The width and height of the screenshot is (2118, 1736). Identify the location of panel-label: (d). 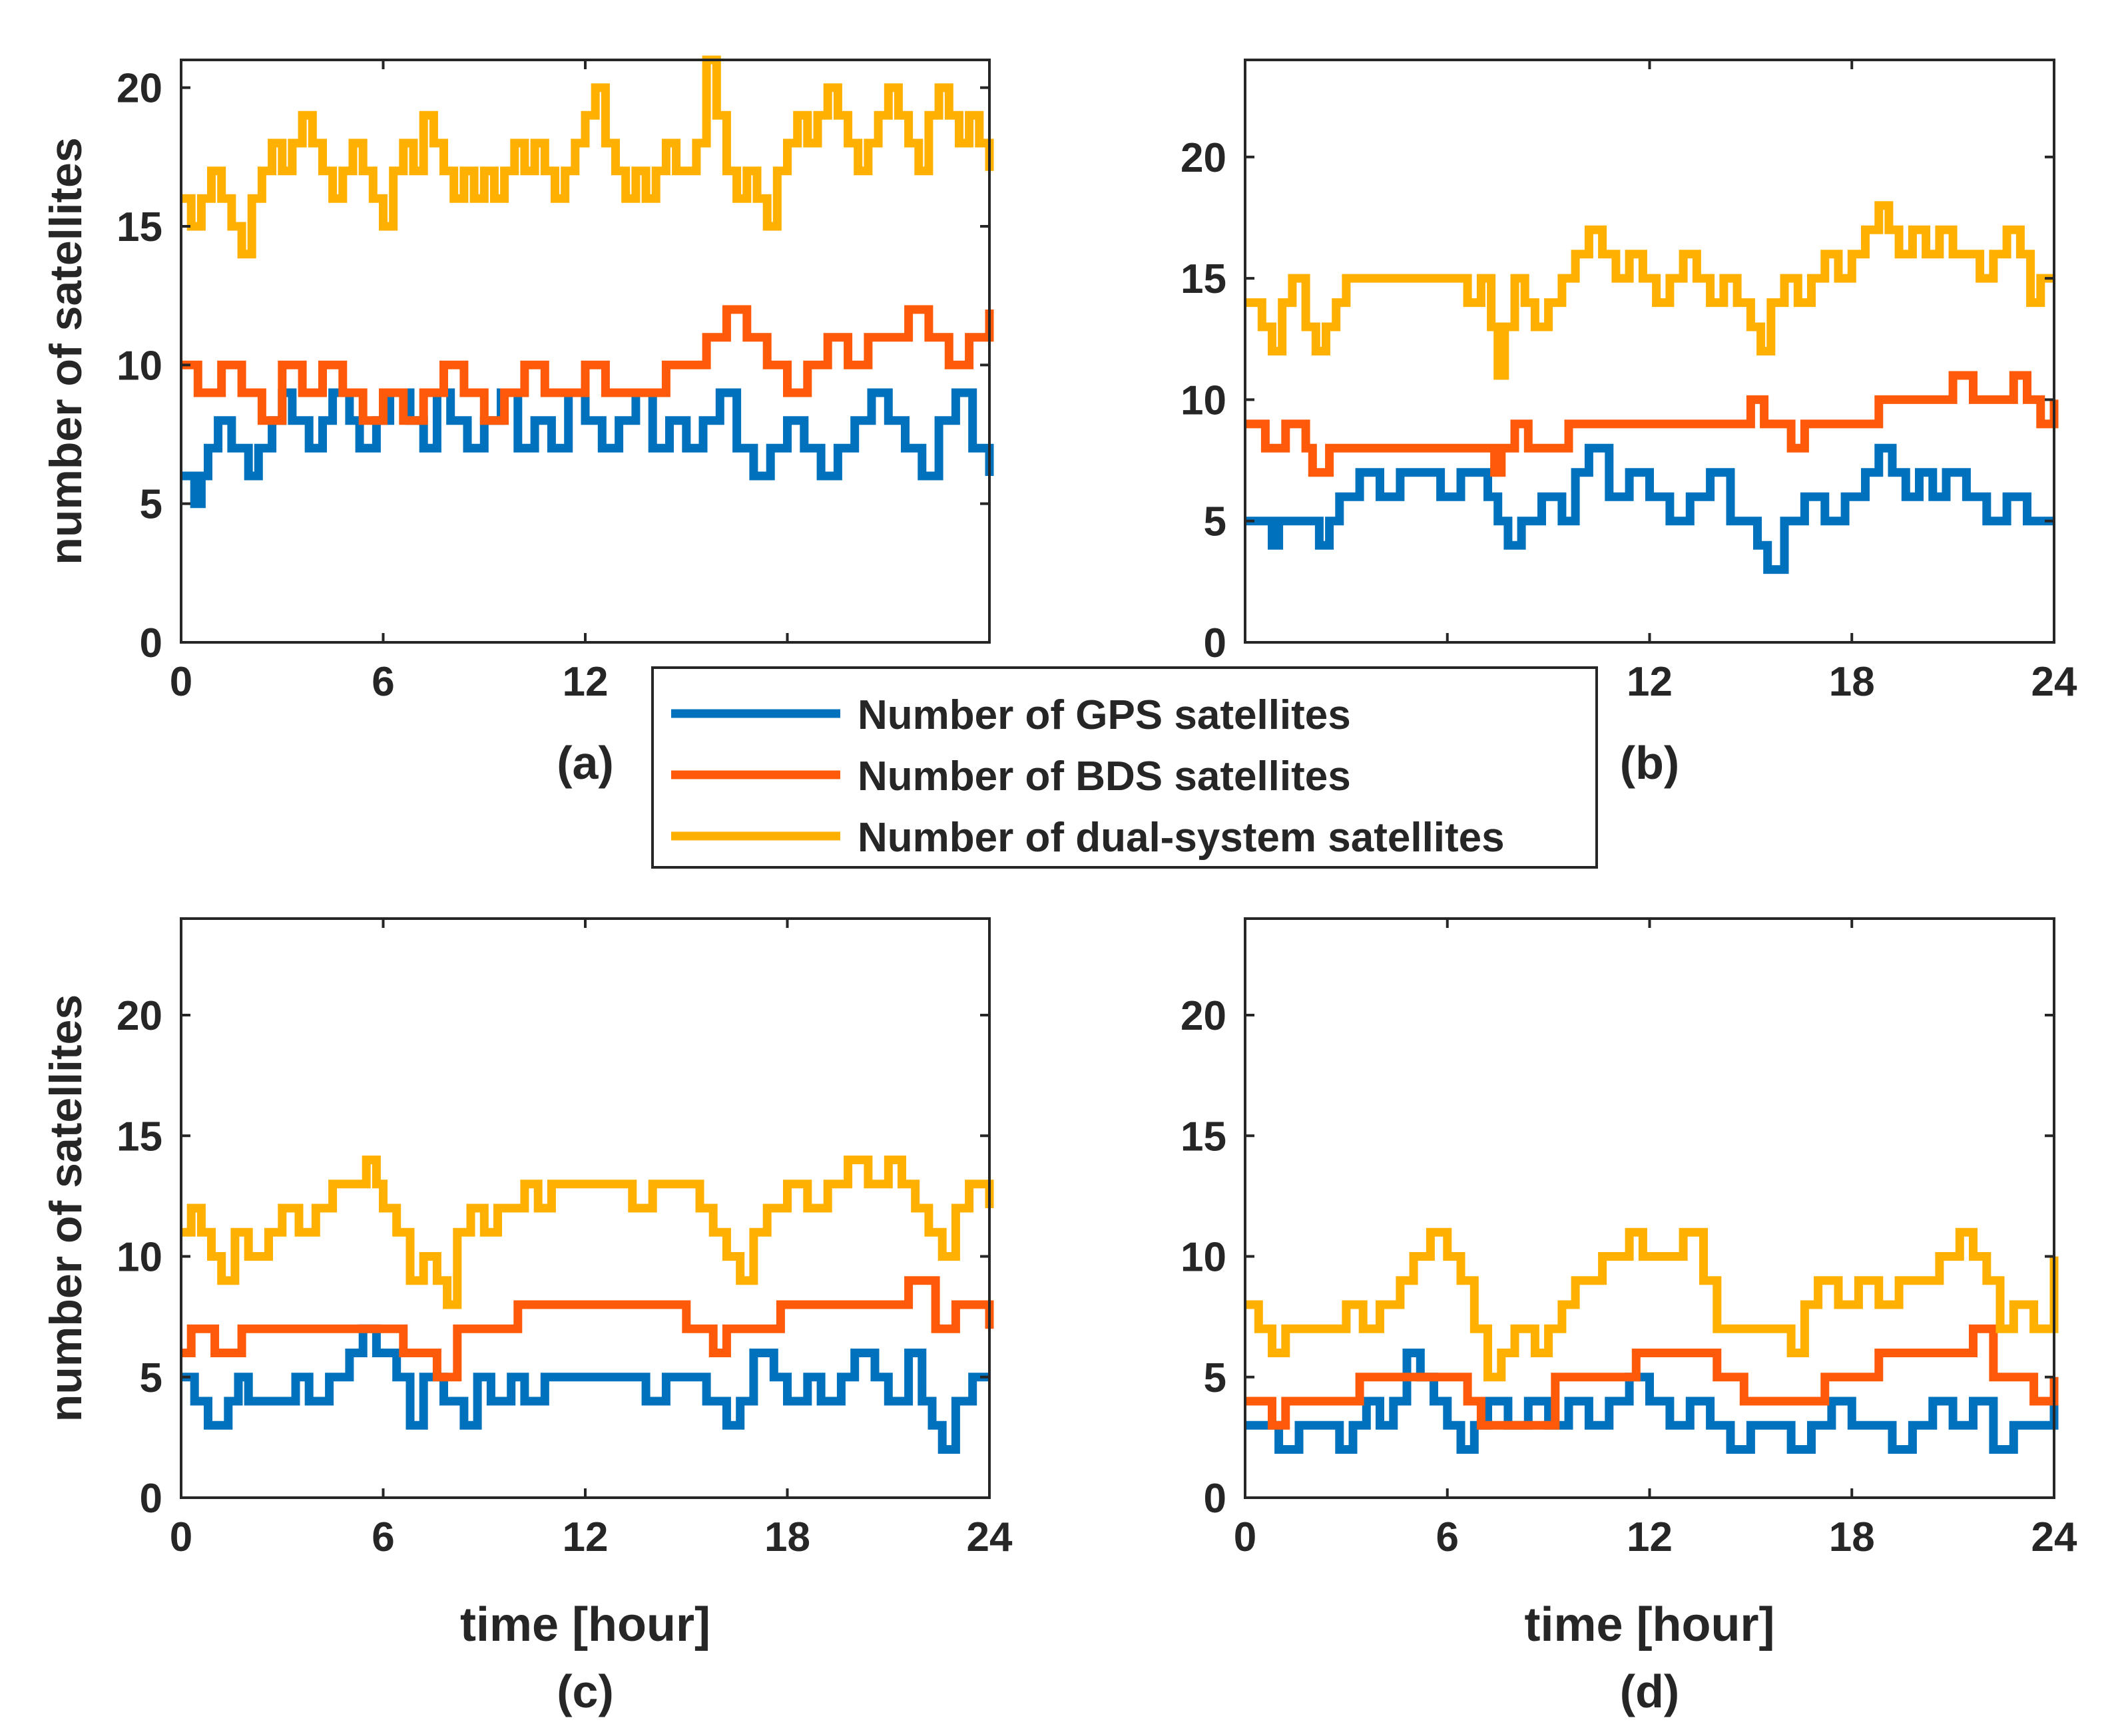
(1649, 1691).